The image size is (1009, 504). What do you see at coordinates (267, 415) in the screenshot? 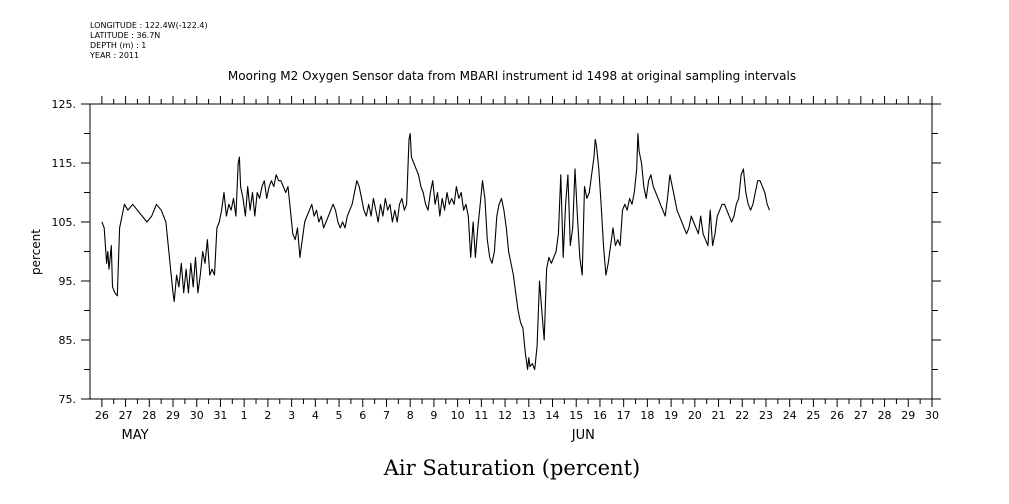
I see `x-tick-label: 2` at bounding box center [267, 415].